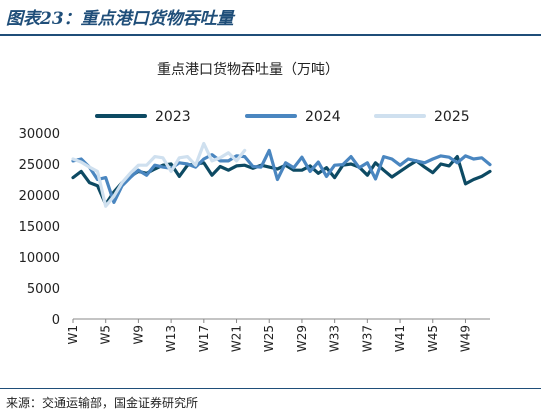 This screenshot has width=541, height=416. What do you see at coordinates (367, 338) in the screenshot?
I see `x-tick-label: W37` at bounding box center [367, 338].